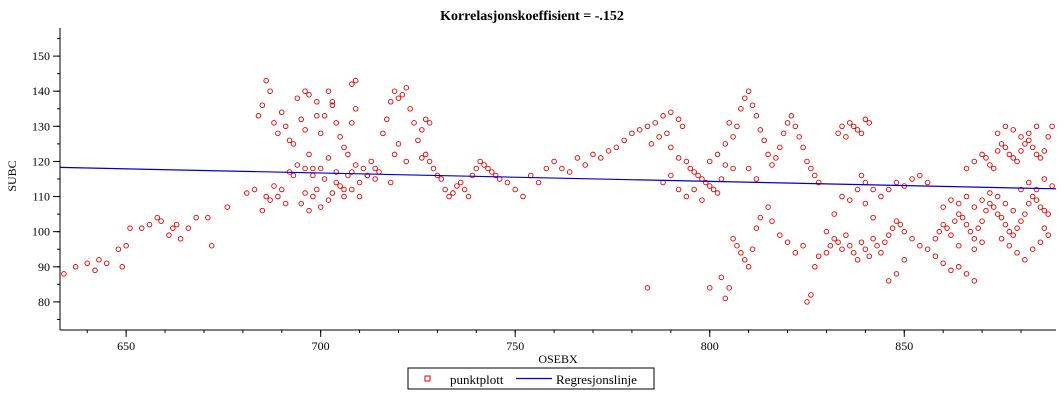 The height and width of the screenshot is (400, 1064). I want to click on y-tick-label: 110, so click(41, 197).